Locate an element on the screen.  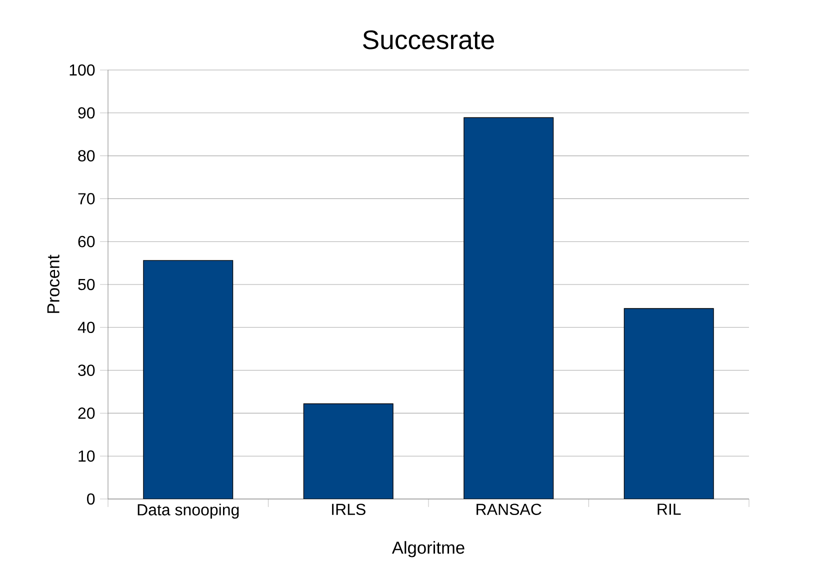
y-axis-title: Procent is located at coordinates (53, 283).